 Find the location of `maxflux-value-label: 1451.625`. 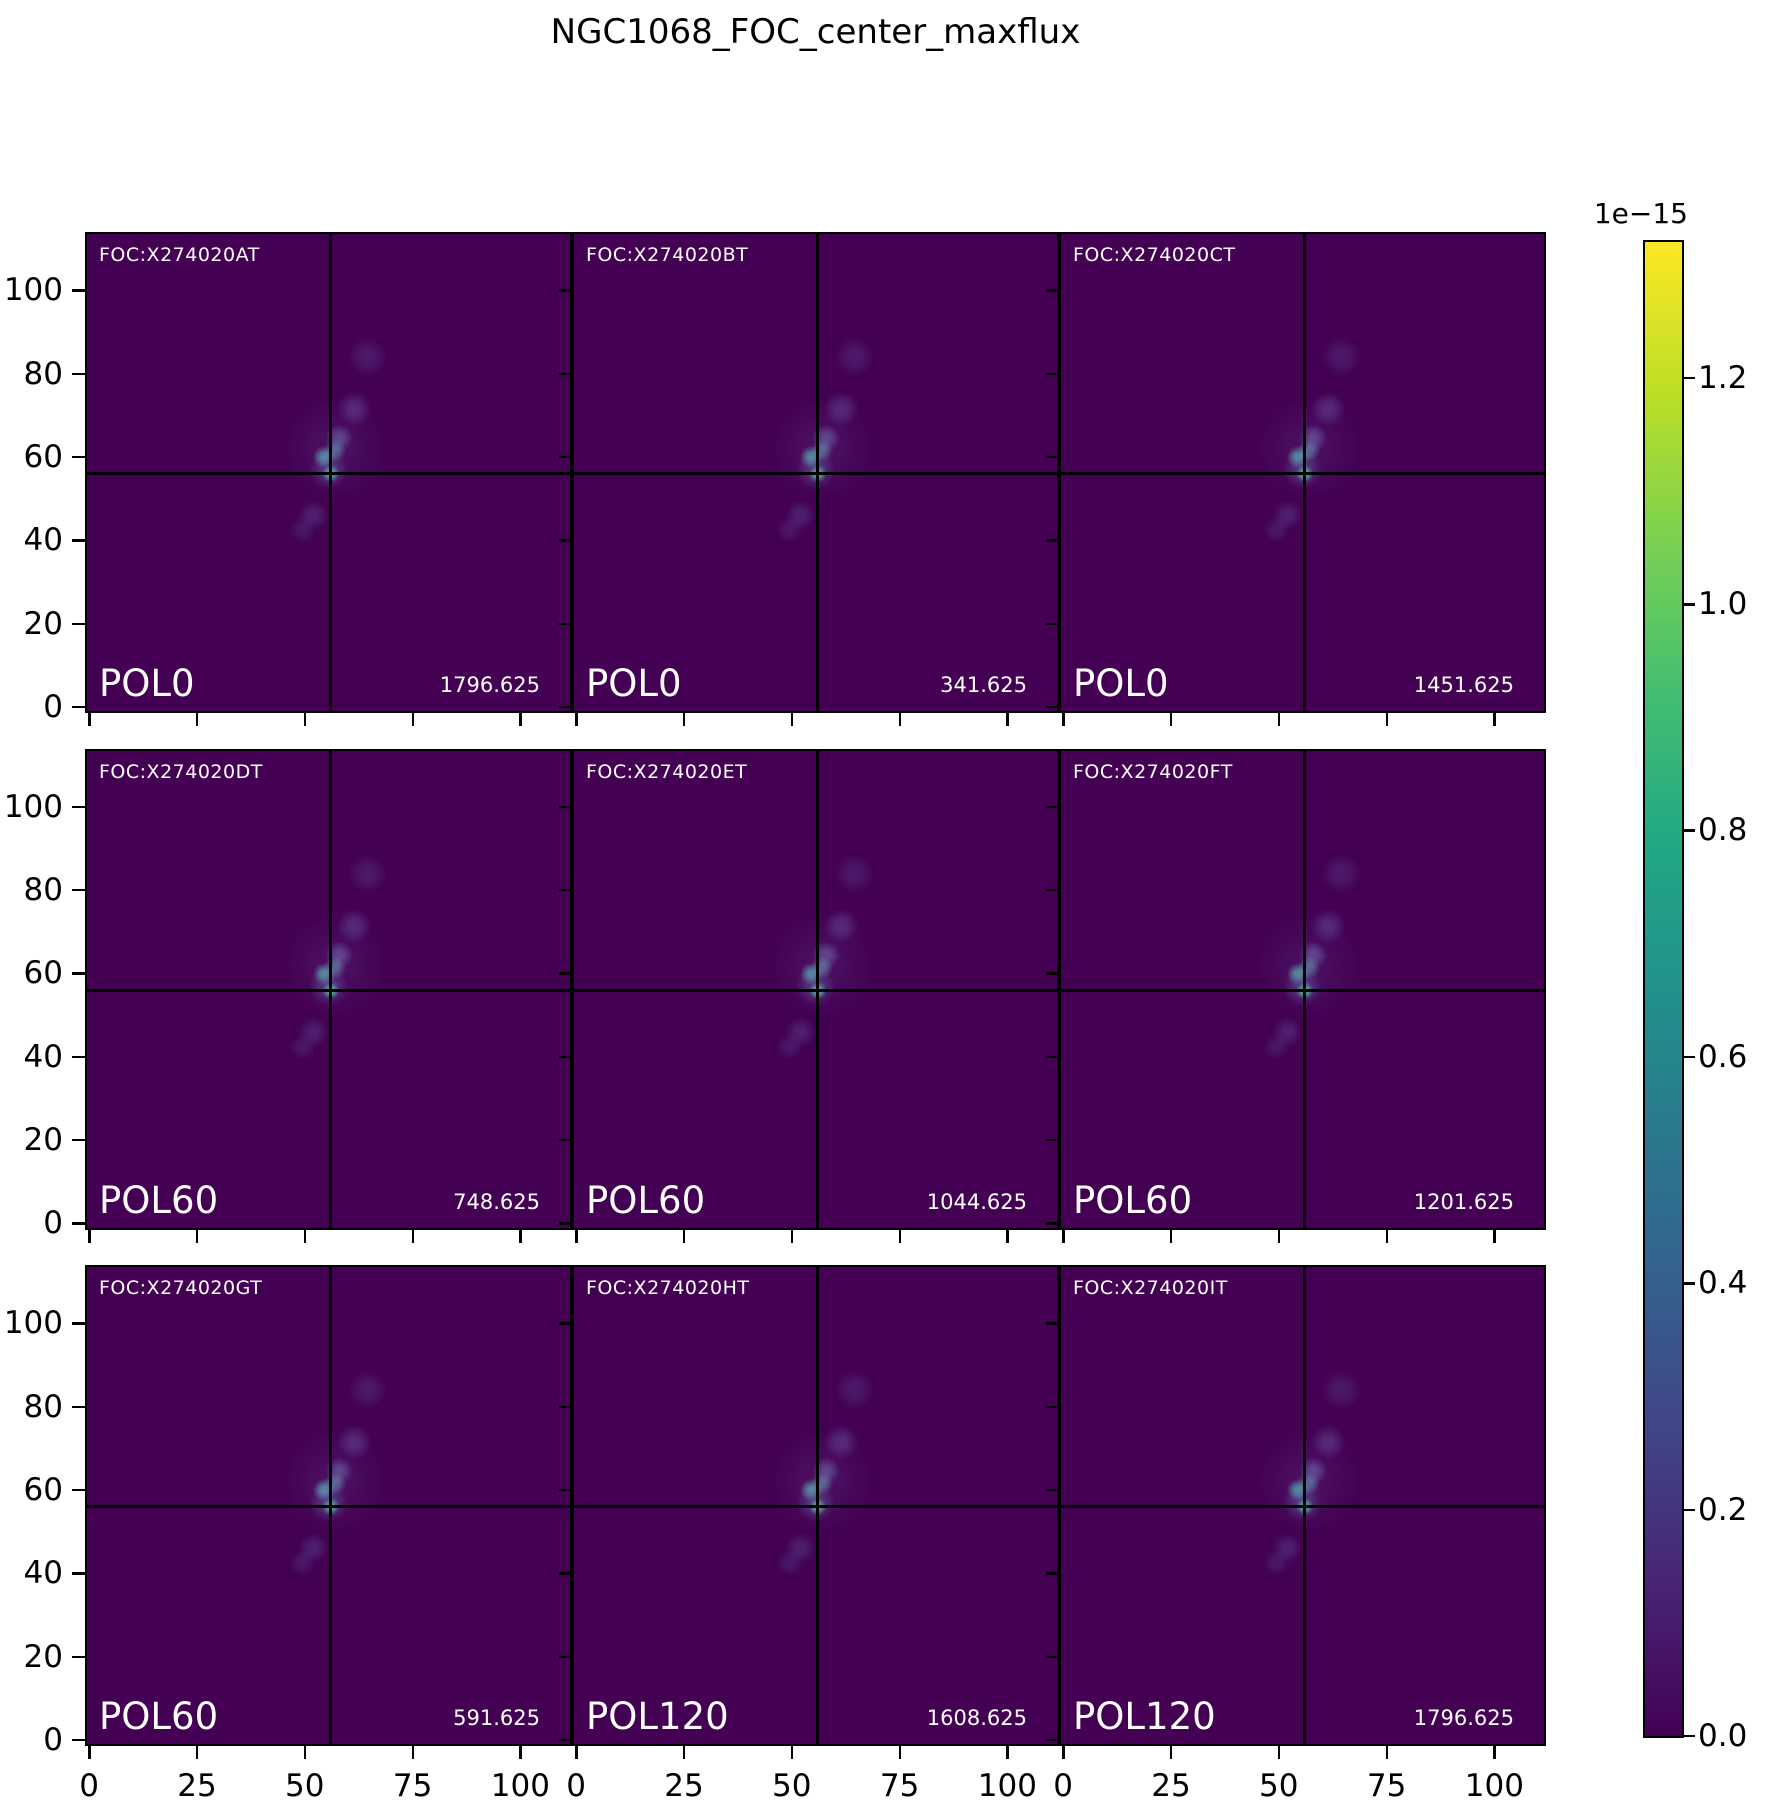

maxflux-value-label: 1451.625 is located at coordinates (1463, 685).